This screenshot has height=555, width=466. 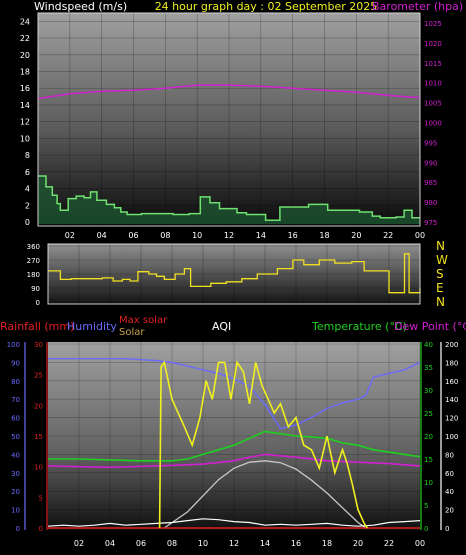 What do you see at coordinates (79, 543) in the screenshot?
I see `climate-x-tick-label: 02` at bounding box center [79, 543].